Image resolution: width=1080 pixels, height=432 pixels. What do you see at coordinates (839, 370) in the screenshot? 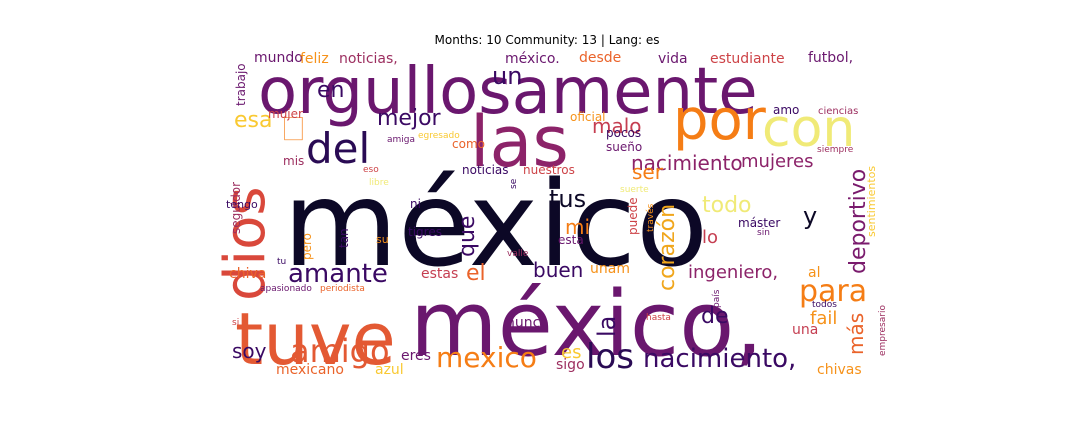
I see `cloud-word: chivas` at bounding box center [839, 370].